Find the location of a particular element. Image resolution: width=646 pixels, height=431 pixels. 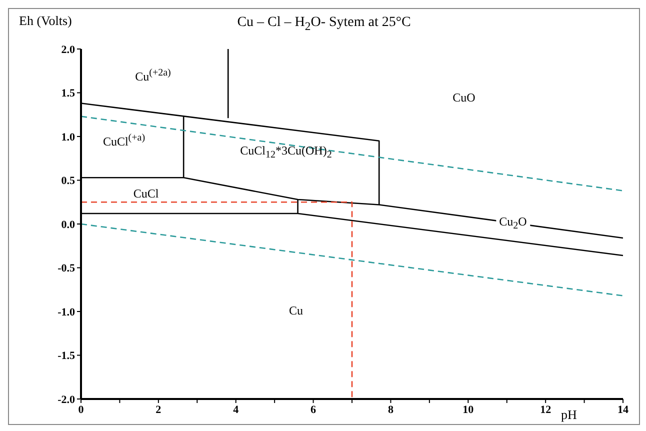

x-tick-label: 8 is located at coordinates (391, 410).